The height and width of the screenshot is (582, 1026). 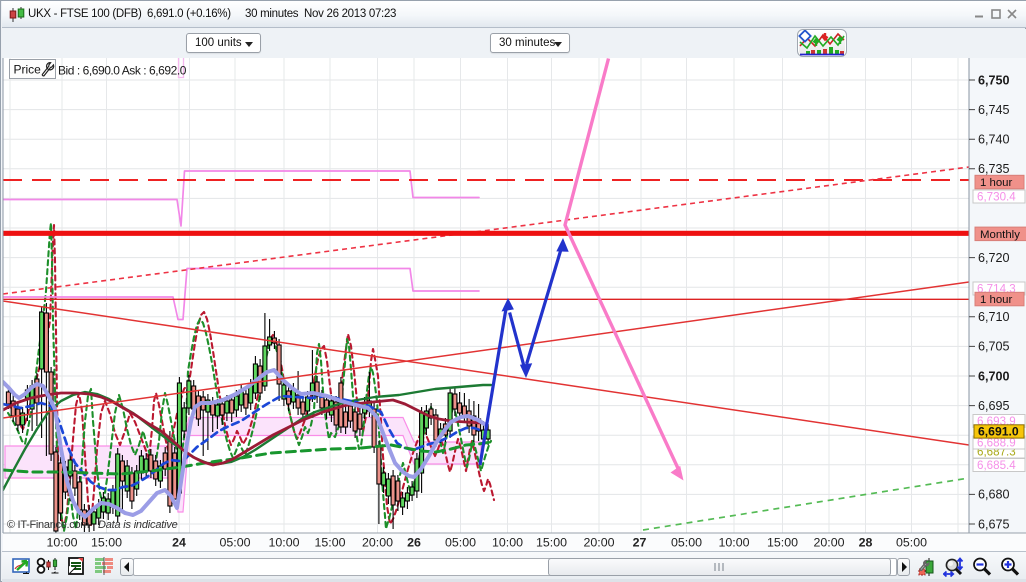 What do you see at coordinates (48, 525) in the screenshot?
I see `svg-text: © IT-Finance.com` at bounding box center [48, 525].